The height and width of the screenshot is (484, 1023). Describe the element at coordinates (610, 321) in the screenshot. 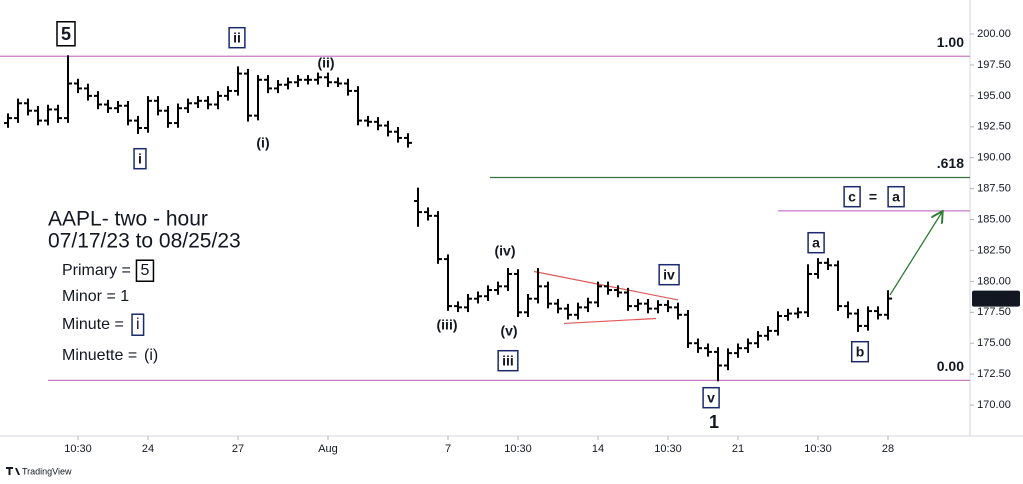

I see `trendline` at that location.